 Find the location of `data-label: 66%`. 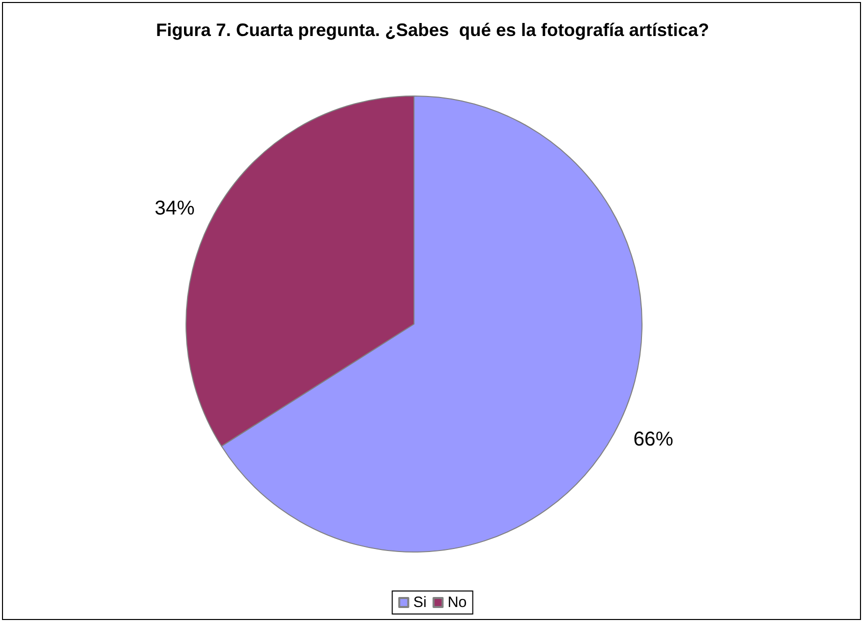

data-label: 66% is located at coordinates (653, 439).